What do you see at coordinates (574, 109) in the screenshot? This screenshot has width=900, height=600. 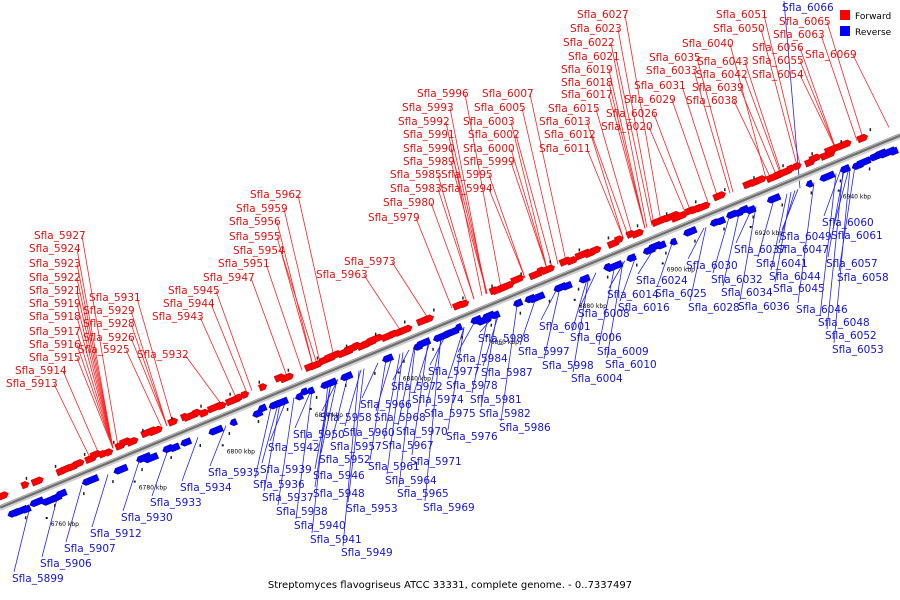 I see `gene-label: Sfla_6015` at bounding box center [574, 109].